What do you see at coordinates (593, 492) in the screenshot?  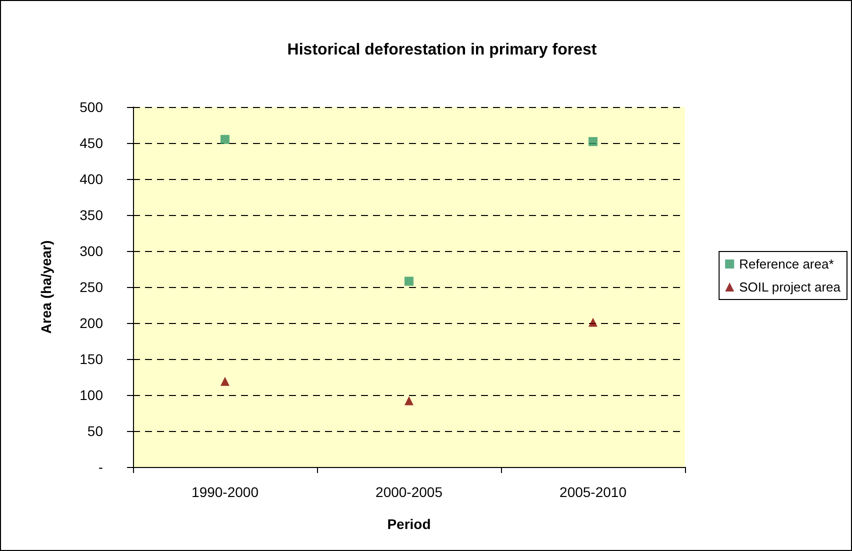 I see `x-tick-label: 2005-2010` at bounding box center [593, 492].